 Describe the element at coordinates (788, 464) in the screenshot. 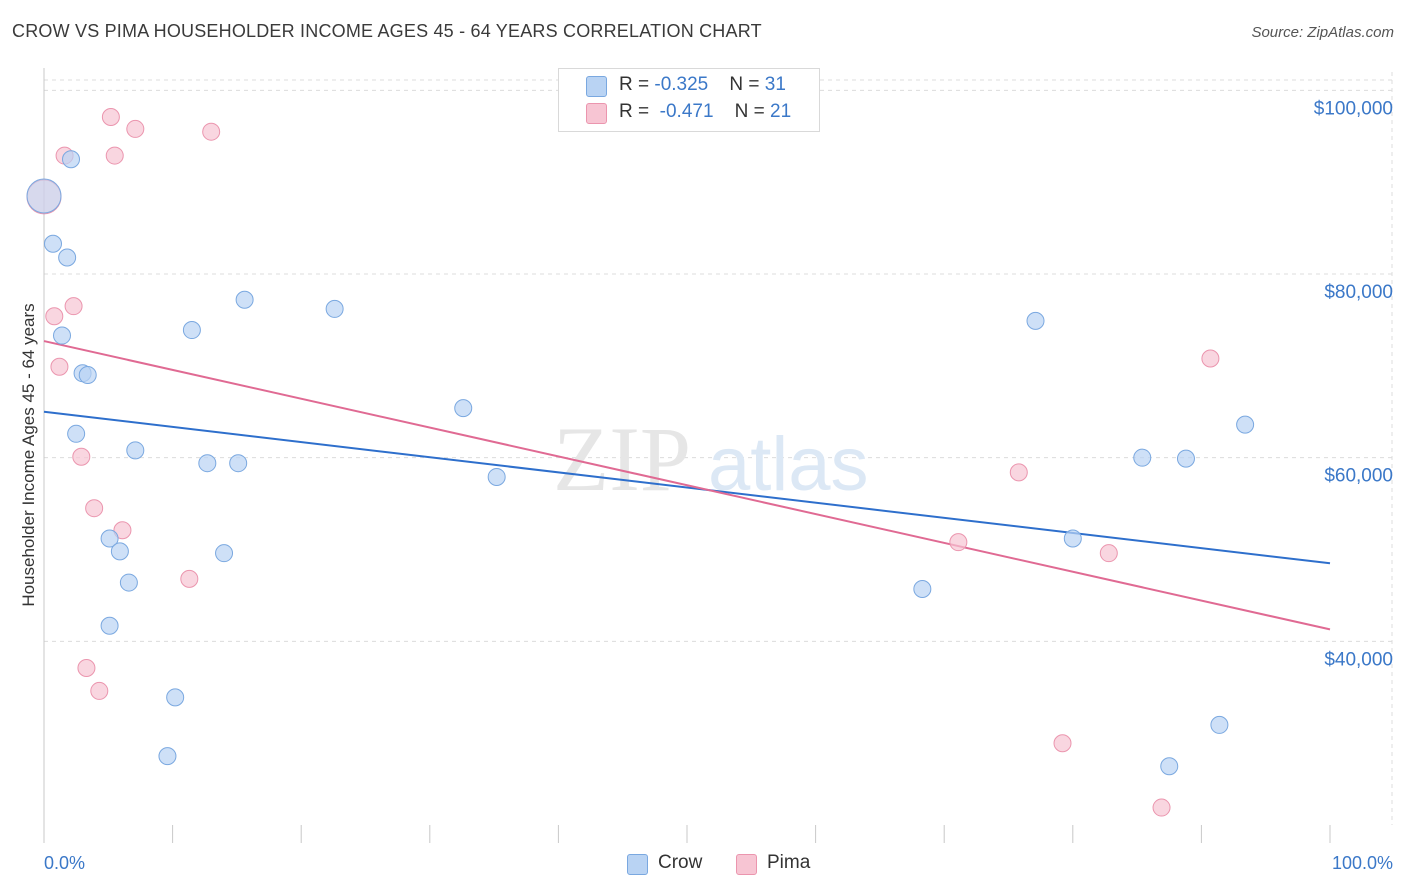

I see `watermark-atlas: atlas` at that location.